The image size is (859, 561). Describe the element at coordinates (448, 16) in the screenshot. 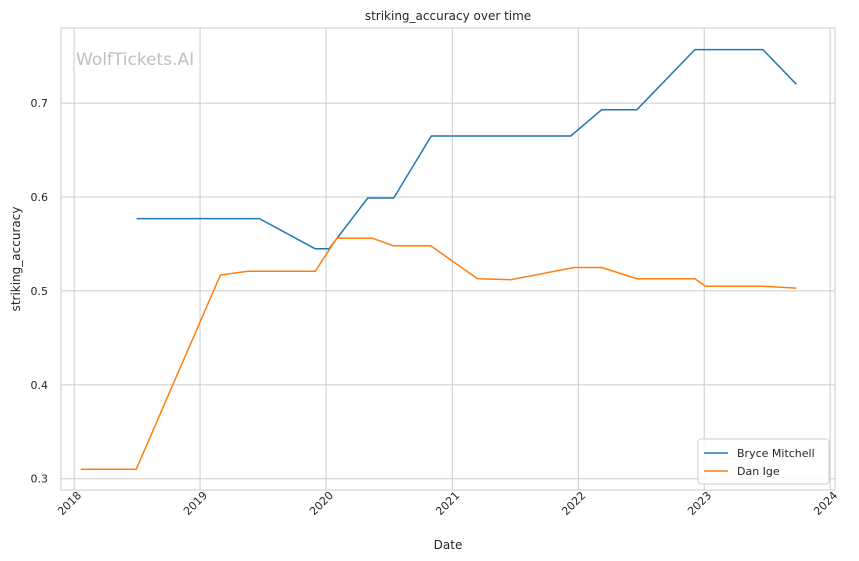

I see `chart-title: striking_accuracy over time` at that location.